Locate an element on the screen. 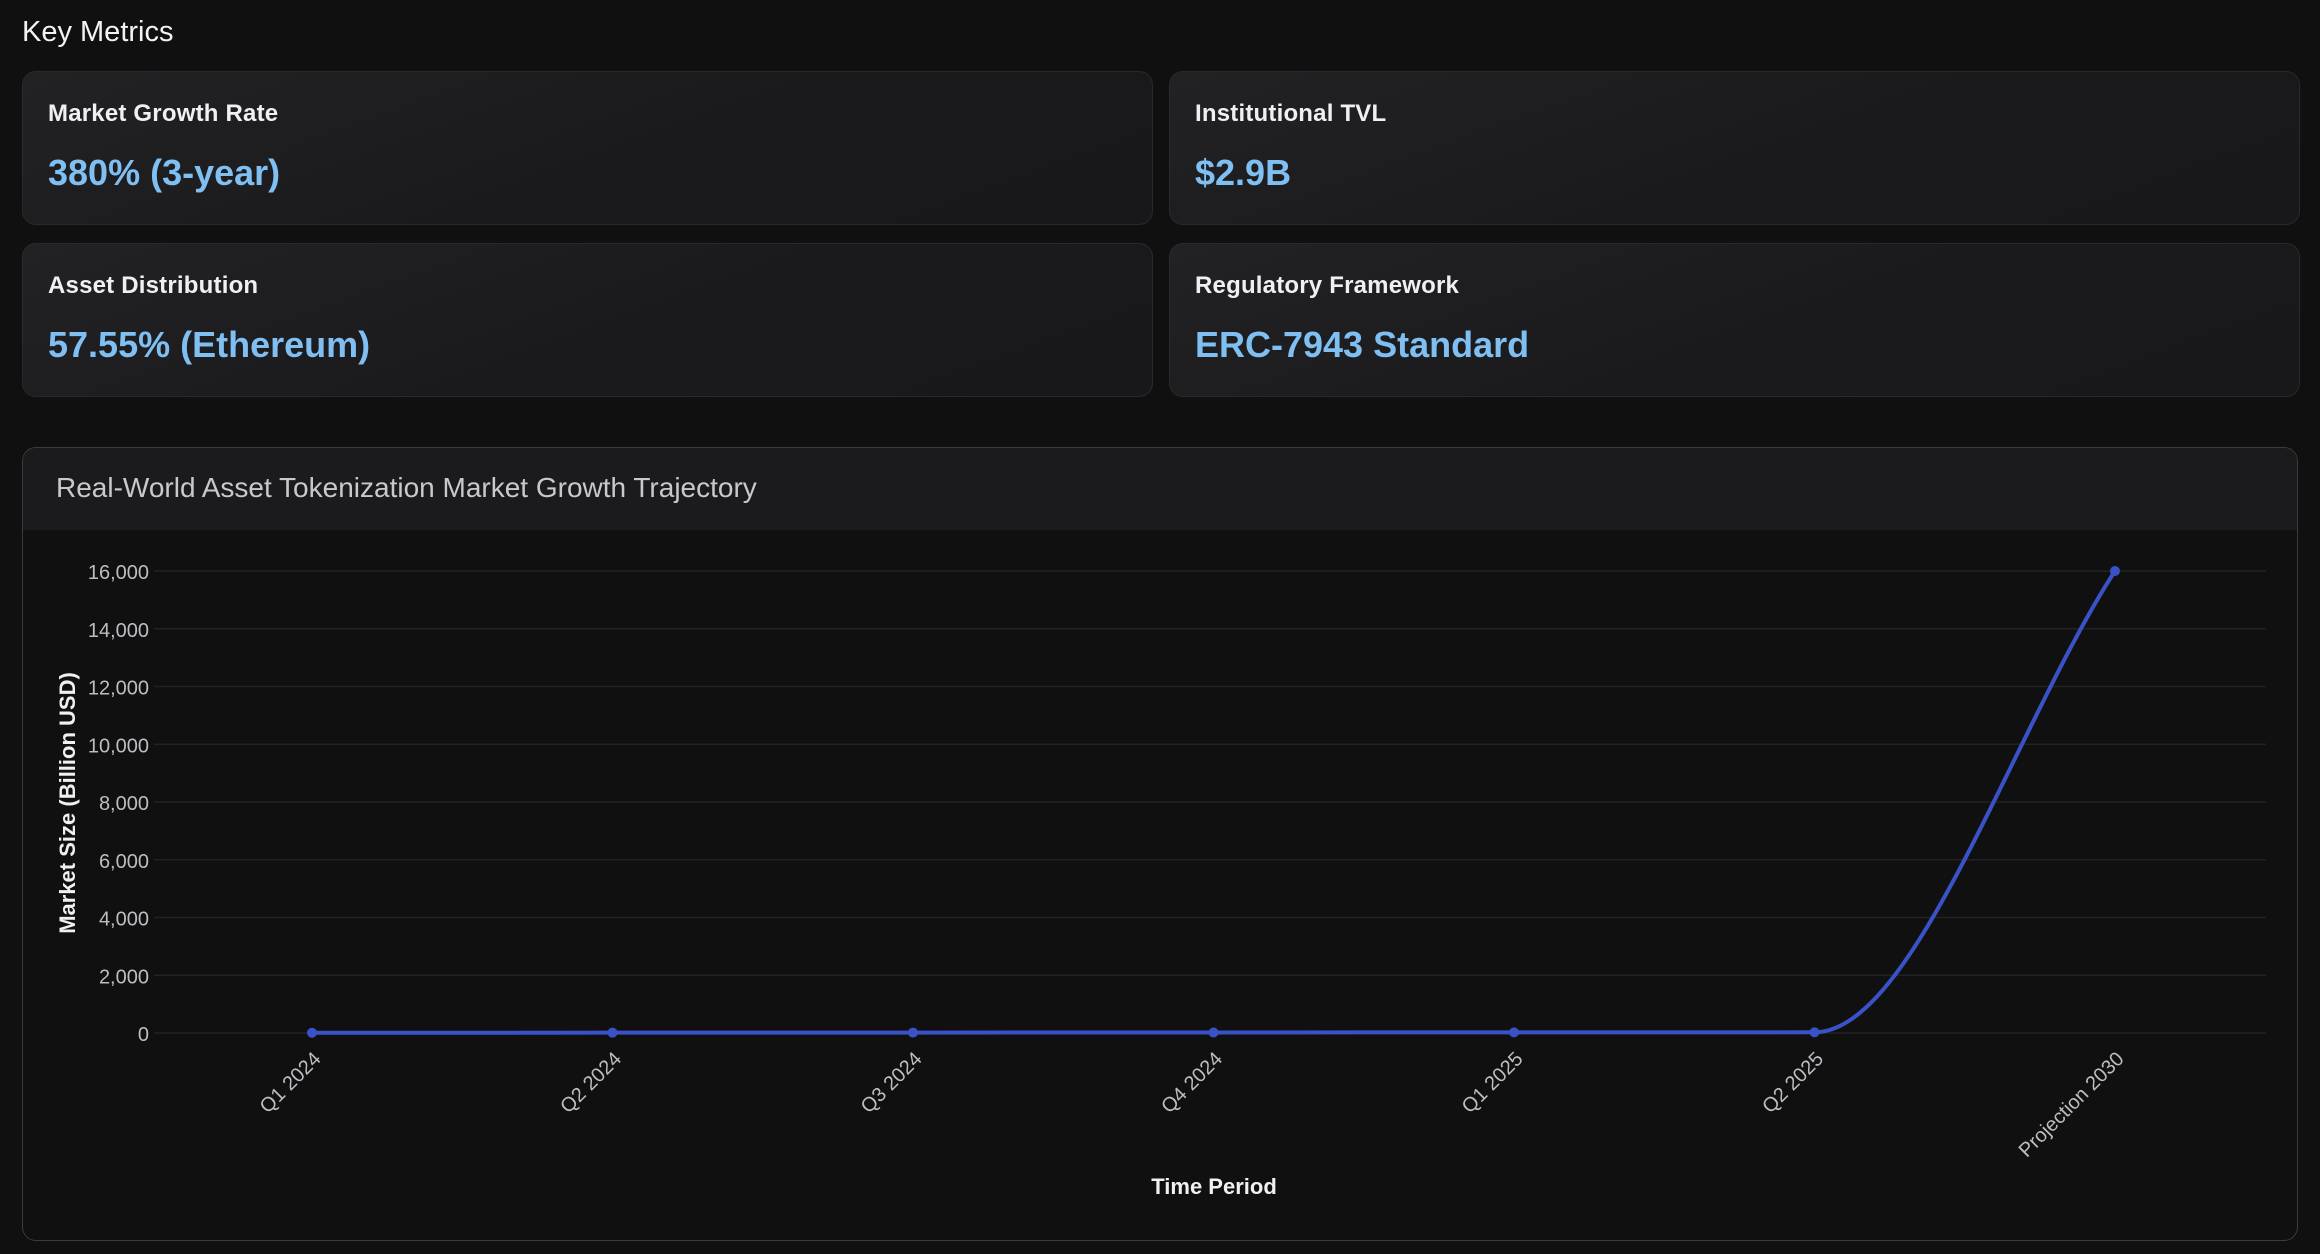 The width and height of the screenshot is (2320, 1254). x-tick-label: Q4 2024 is located at coordinates (1192, 1083).